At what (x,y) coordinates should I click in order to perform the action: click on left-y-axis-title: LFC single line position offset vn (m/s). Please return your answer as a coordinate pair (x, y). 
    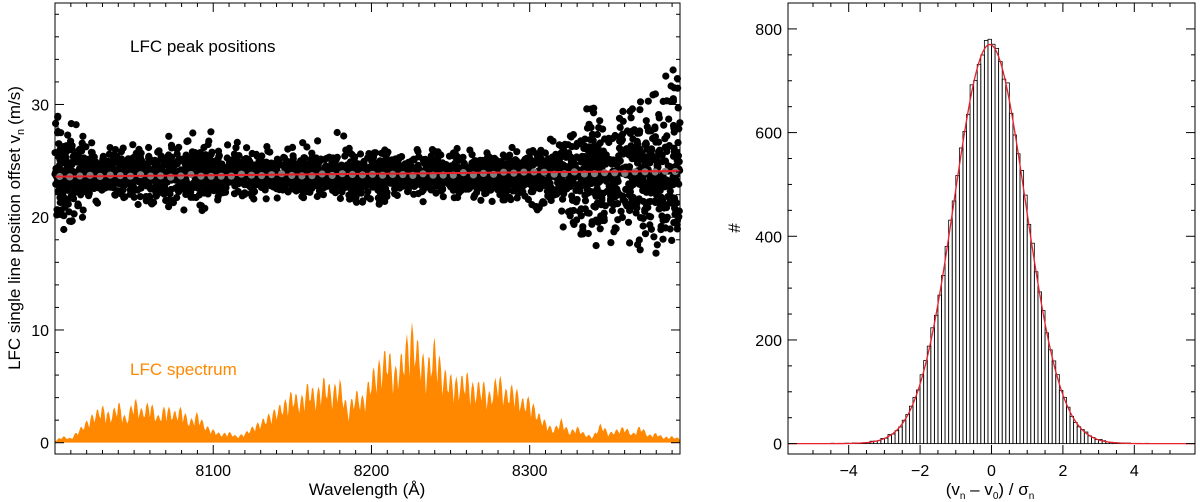
    Looking at the image, I should click on (16, 228).